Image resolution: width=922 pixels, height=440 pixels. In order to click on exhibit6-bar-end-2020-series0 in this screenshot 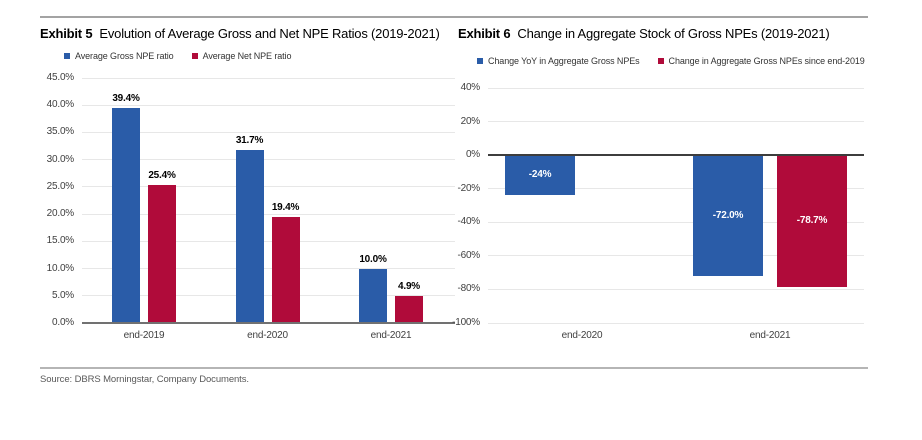, I will do `click(540, 175)`.